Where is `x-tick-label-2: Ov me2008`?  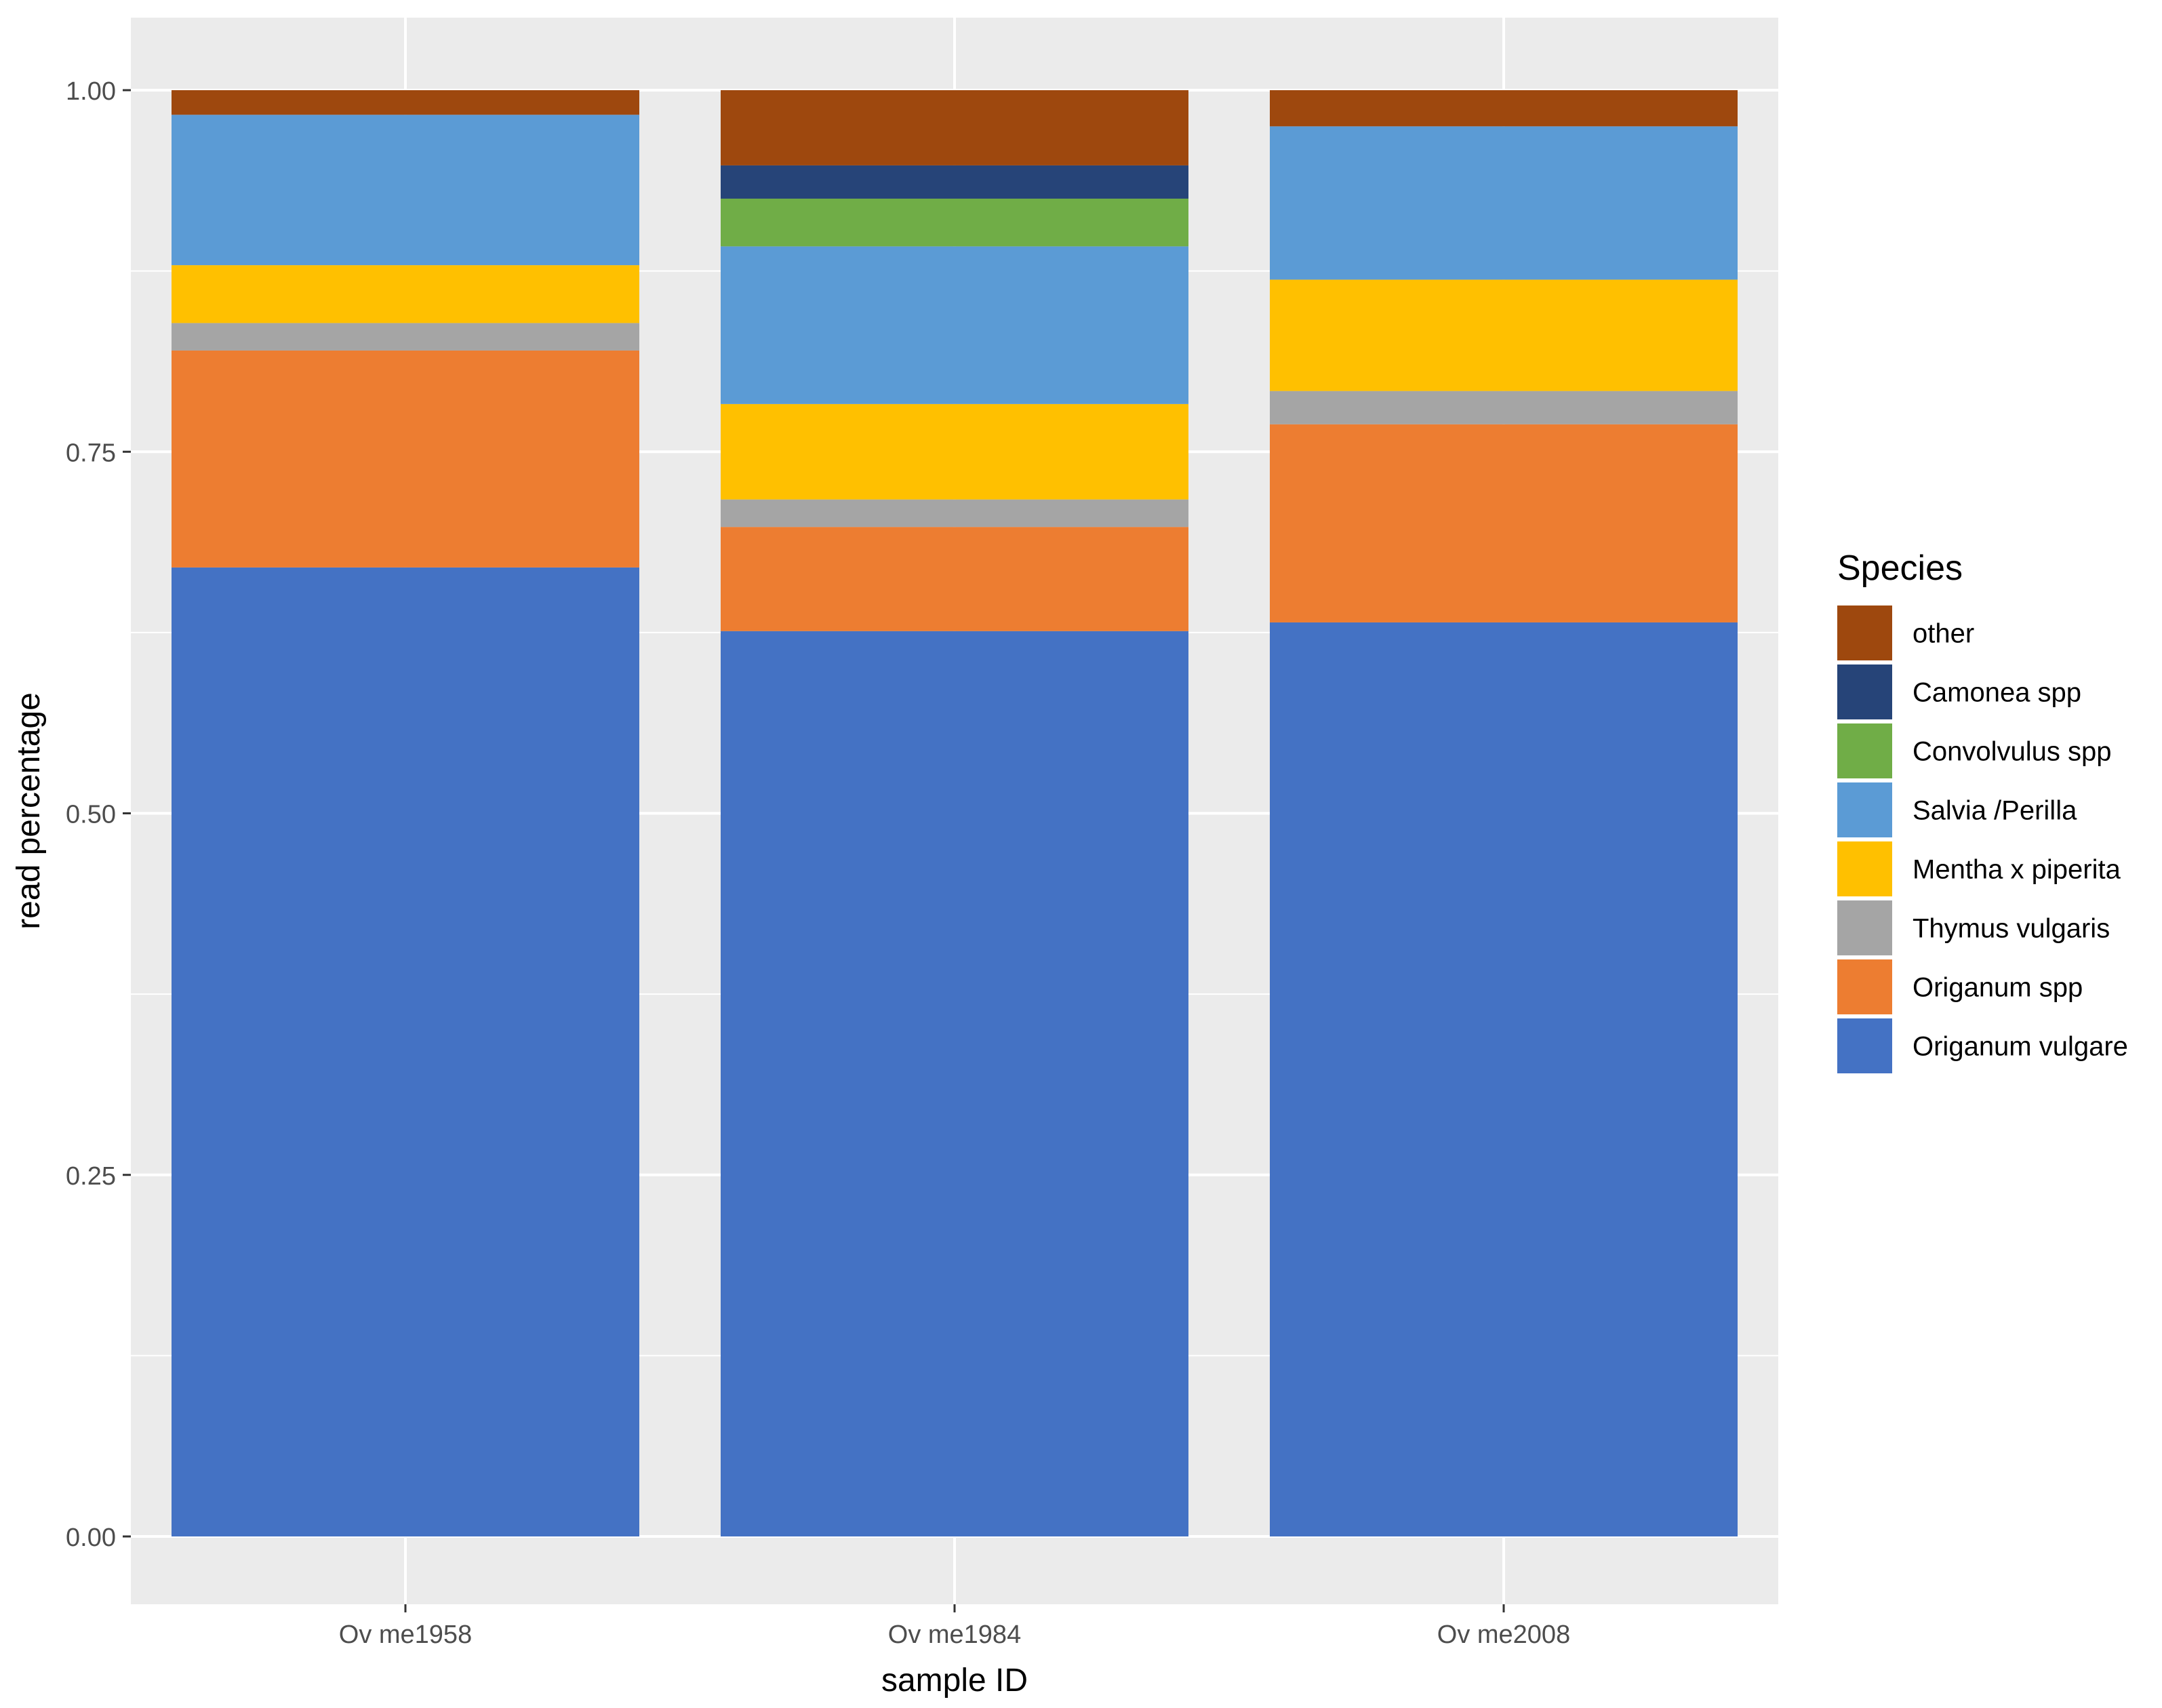 x-tick-label-2: Ov me2008 is located at coordinates (1503, 1635).